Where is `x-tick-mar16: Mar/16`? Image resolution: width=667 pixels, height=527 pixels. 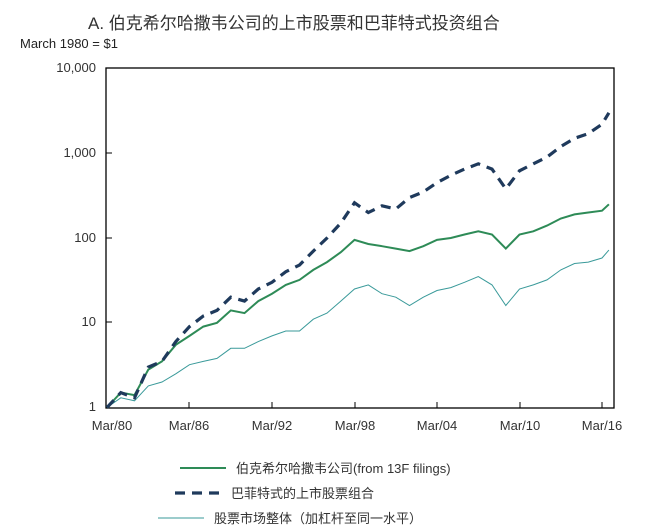 x-tick-mar16: Mar/16 is located at coordinates (602, 425).